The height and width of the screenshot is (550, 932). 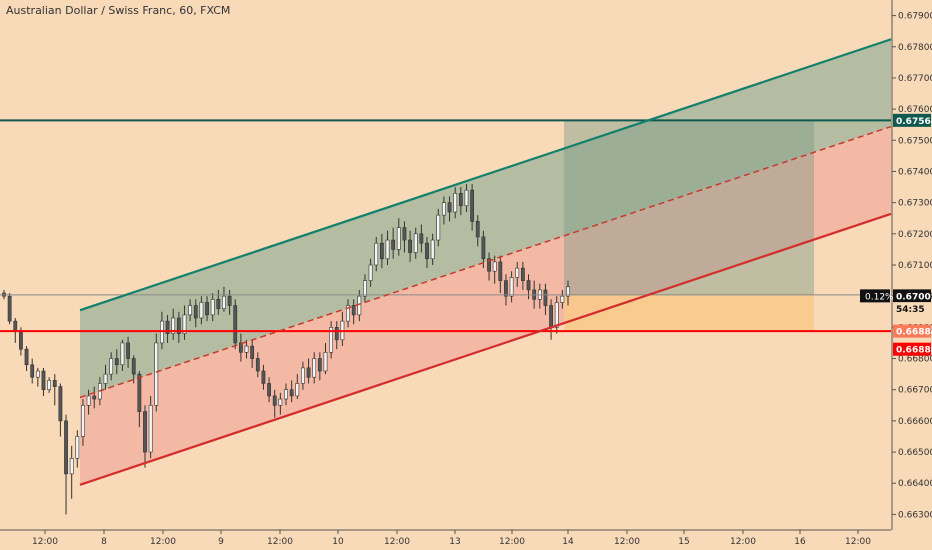 What do you see at coordinates (915, 266) in the screenshot?
I see `price-tick-label: 0.67100` at bounding box center [915, 266].